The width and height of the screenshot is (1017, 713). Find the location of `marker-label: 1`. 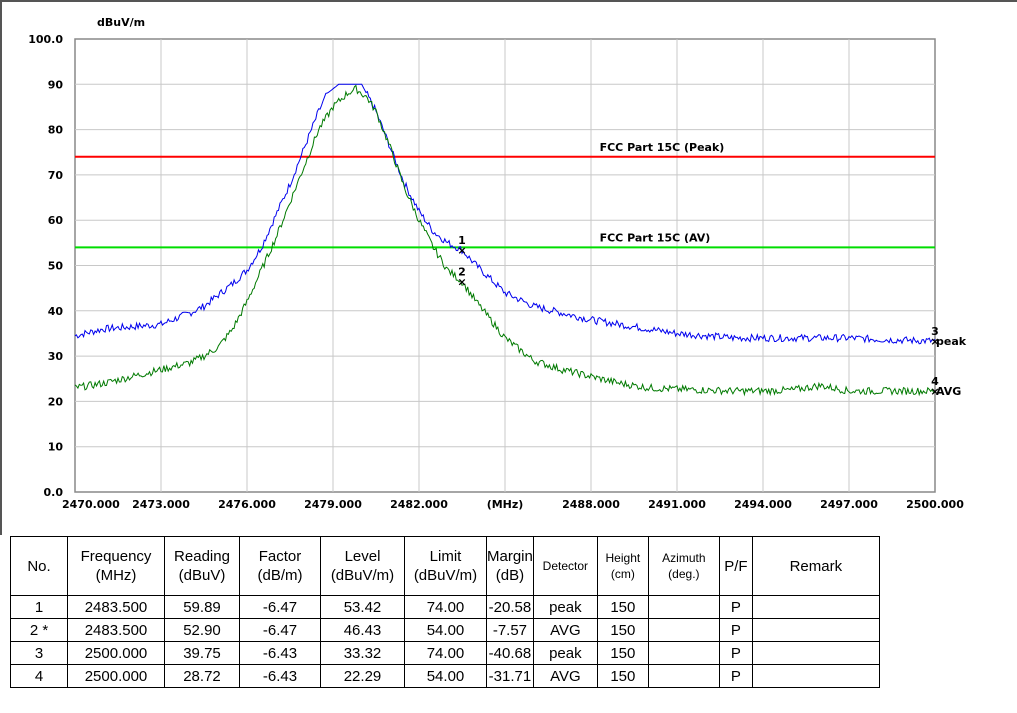

marker-label: 1 is located at coordinates (462, 240).